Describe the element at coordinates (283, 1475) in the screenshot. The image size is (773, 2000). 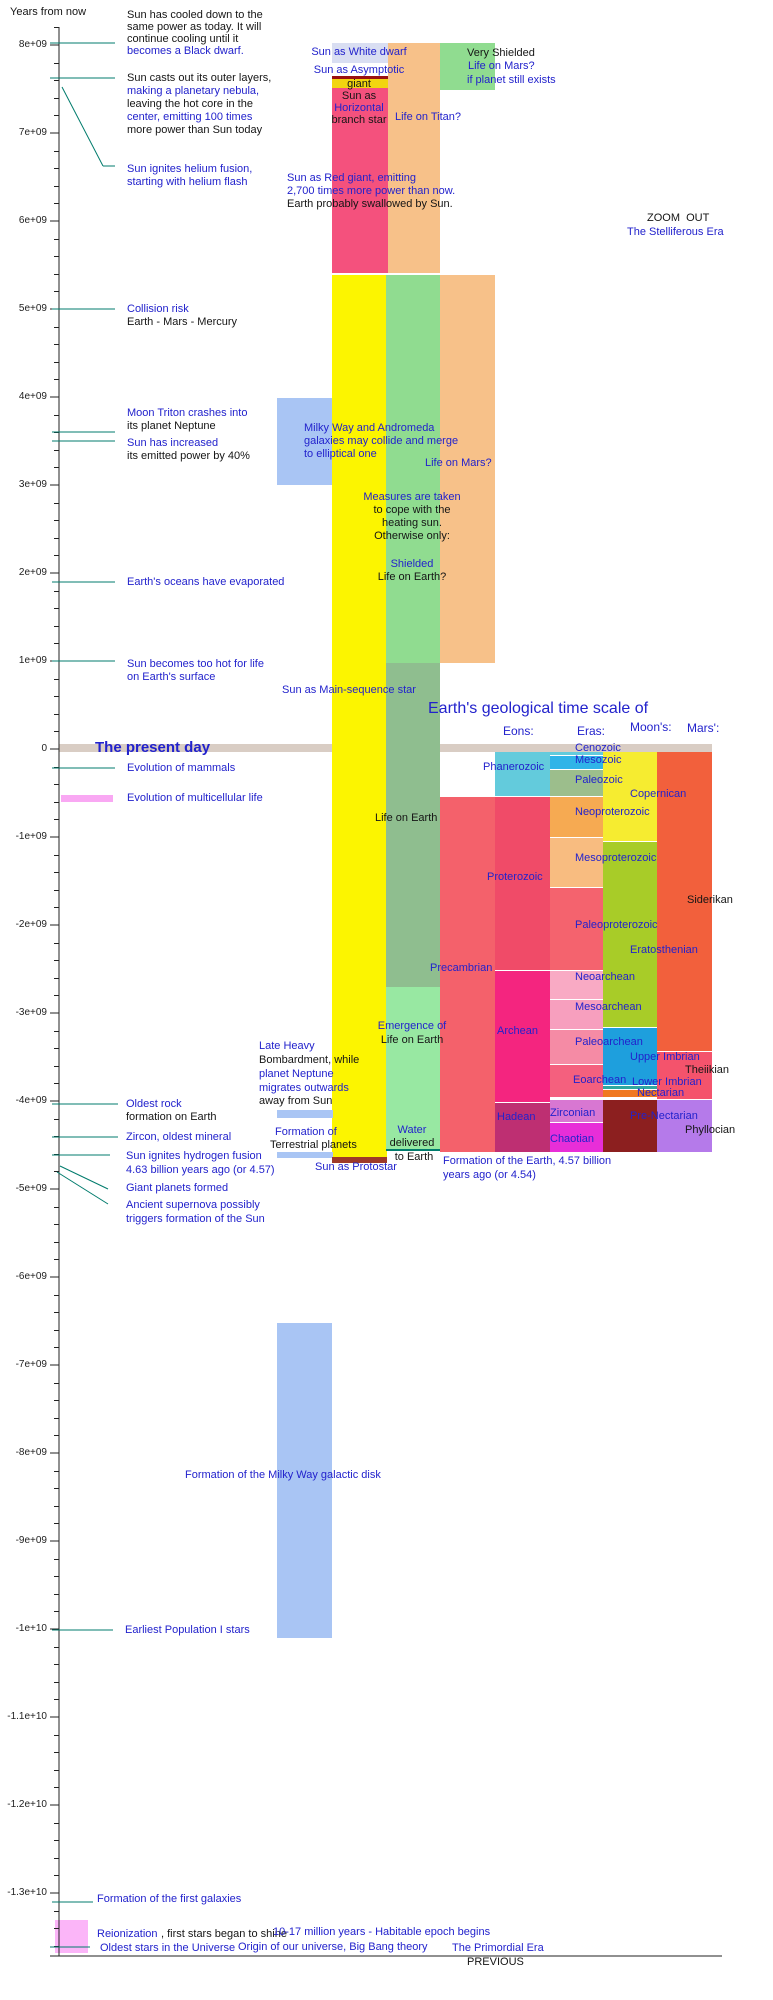
I see `label-galactic-disk: Formation of the Milky Way galactic disk` at that location.